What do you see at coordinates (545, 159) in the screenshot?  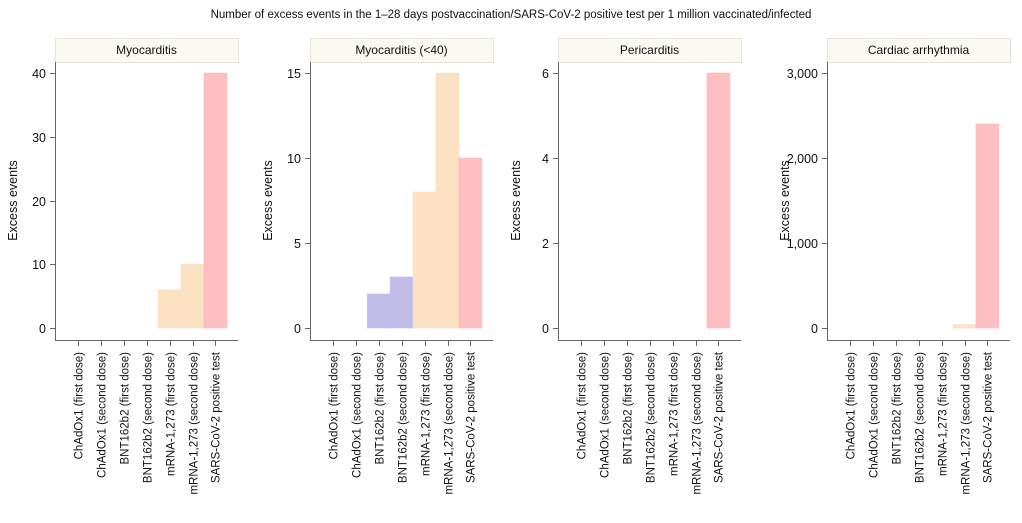 I see `y-tick-label: 4` at bounding box center [545, 159].